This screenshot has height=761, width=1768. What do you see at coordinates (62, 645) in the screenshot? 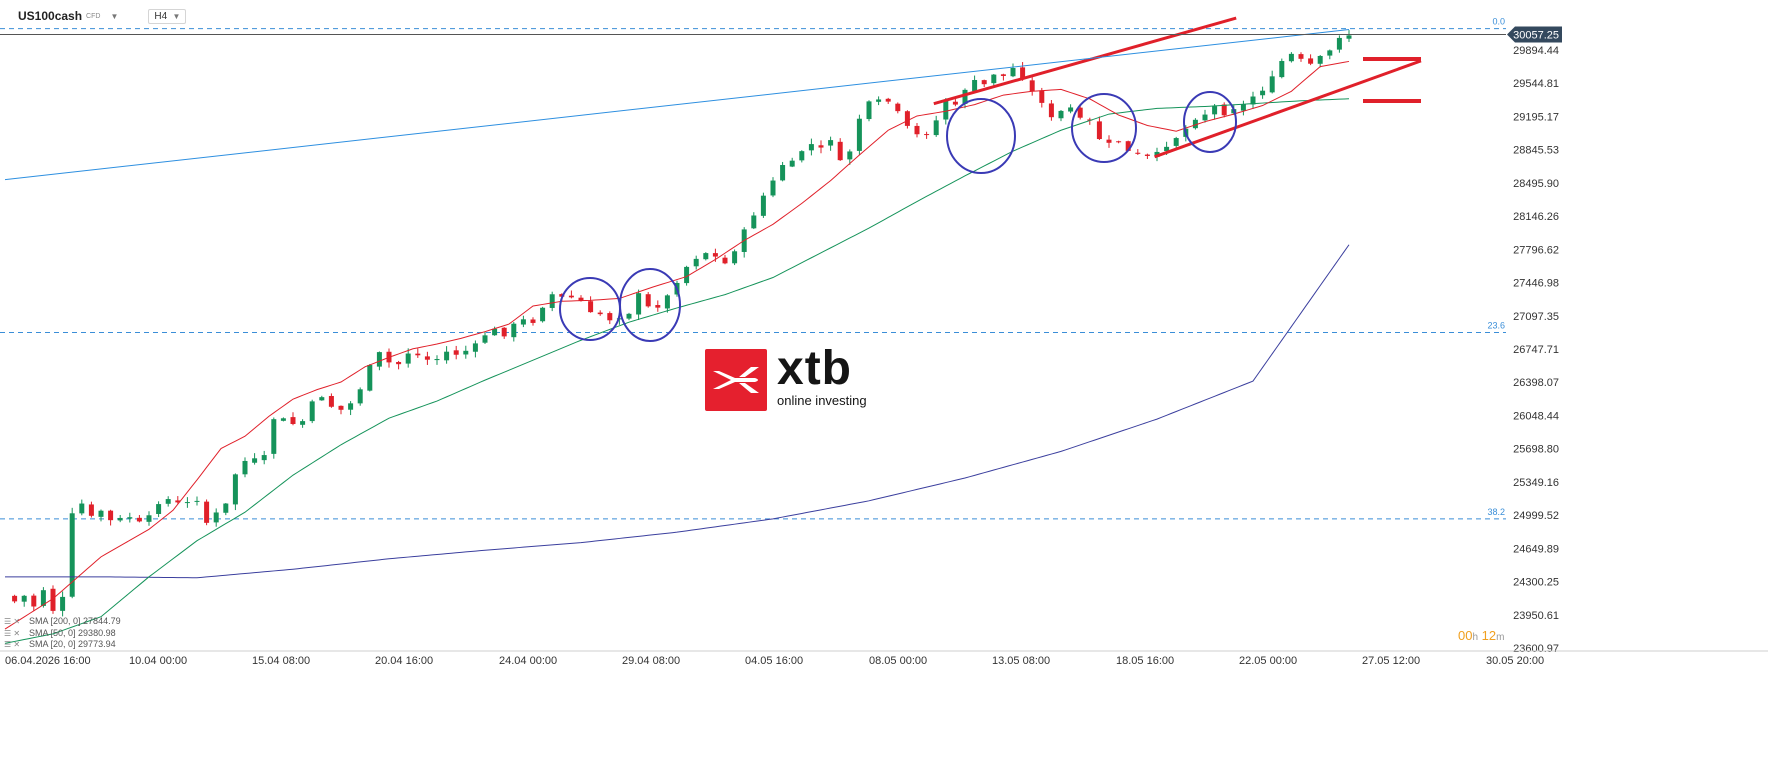
I see `legend-sma20: ☰ ✕ SMA [20, 0] 29773.94` at bounding box center [62, 645].